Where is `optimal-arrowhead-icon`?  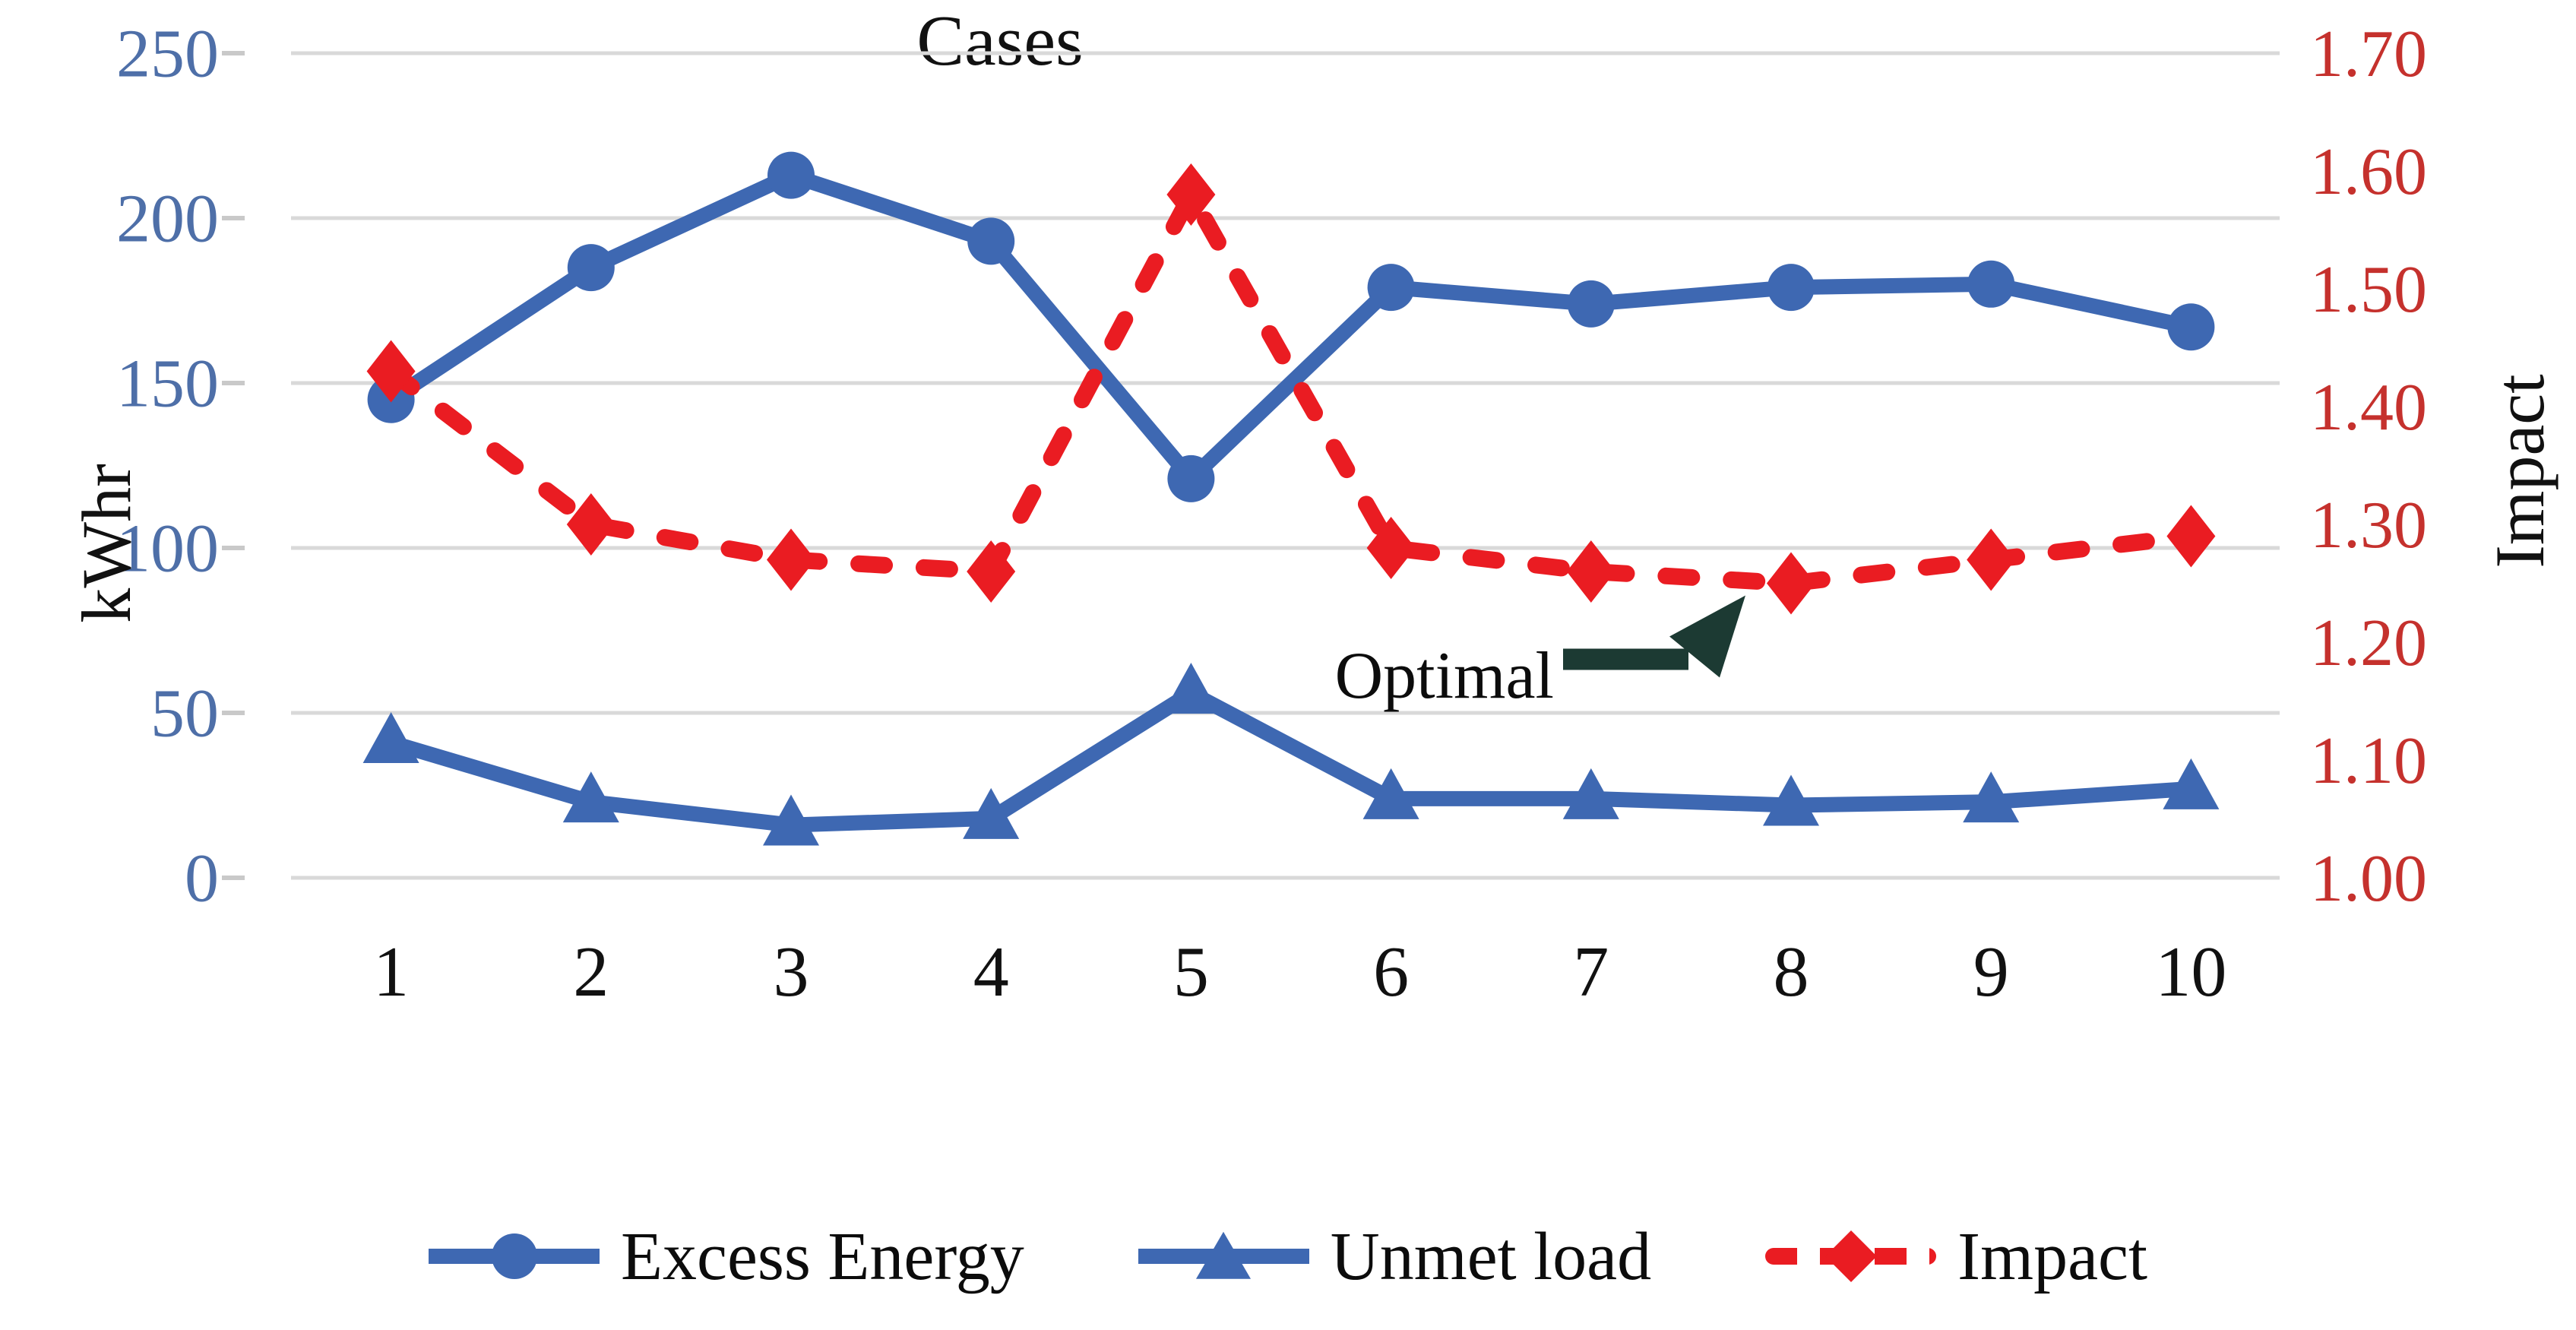
optimal-arrowhead-icon is located at coordinates (1707, 637).